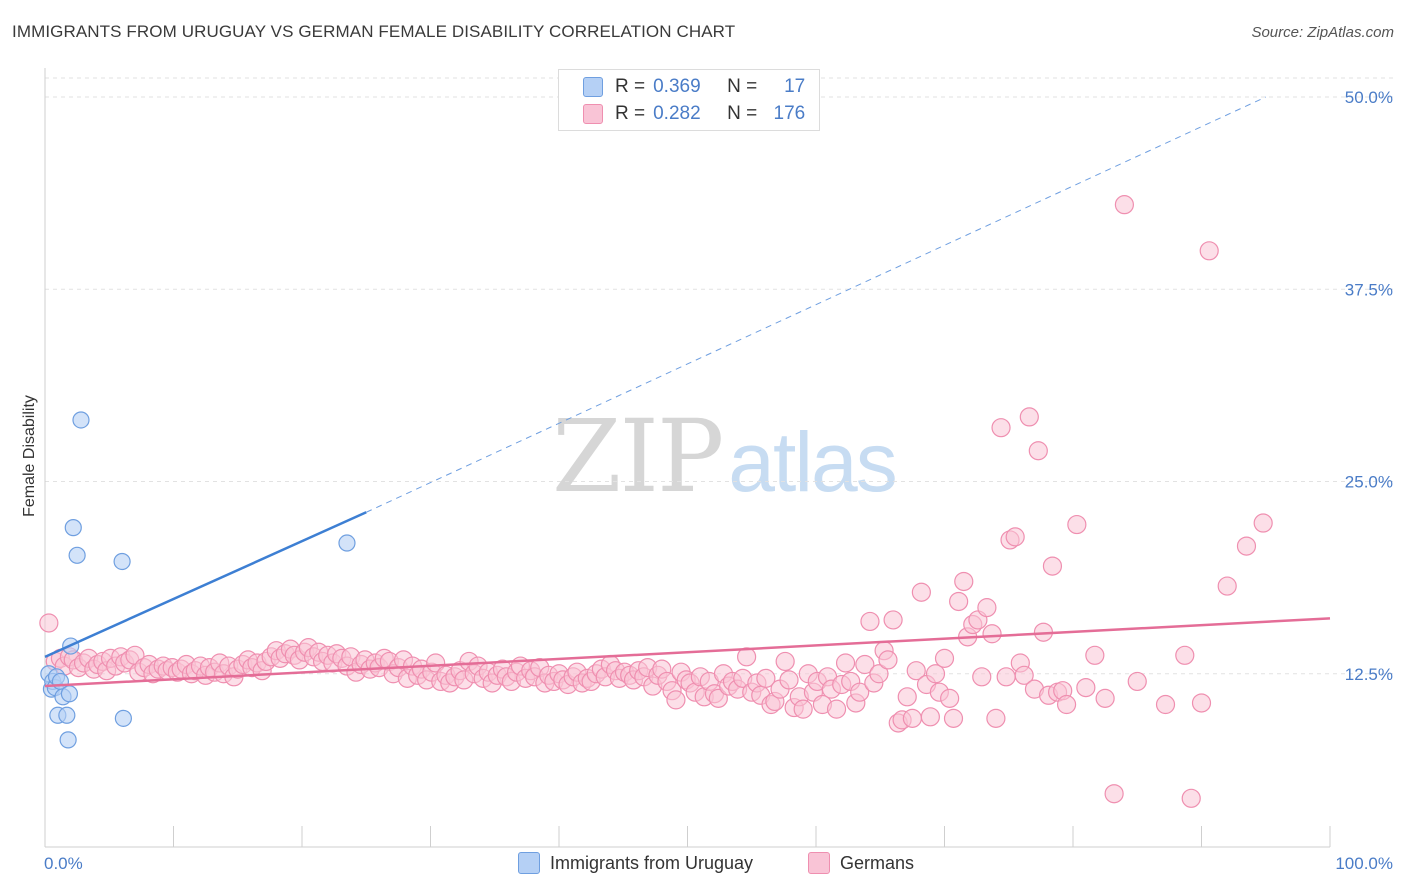 Image resolution: width=1406 pixels, height=892 pixels. I want to click on correlation-legend: R = 0.369 N = 17 R = 0.282 N = 176, so click(689, 100).